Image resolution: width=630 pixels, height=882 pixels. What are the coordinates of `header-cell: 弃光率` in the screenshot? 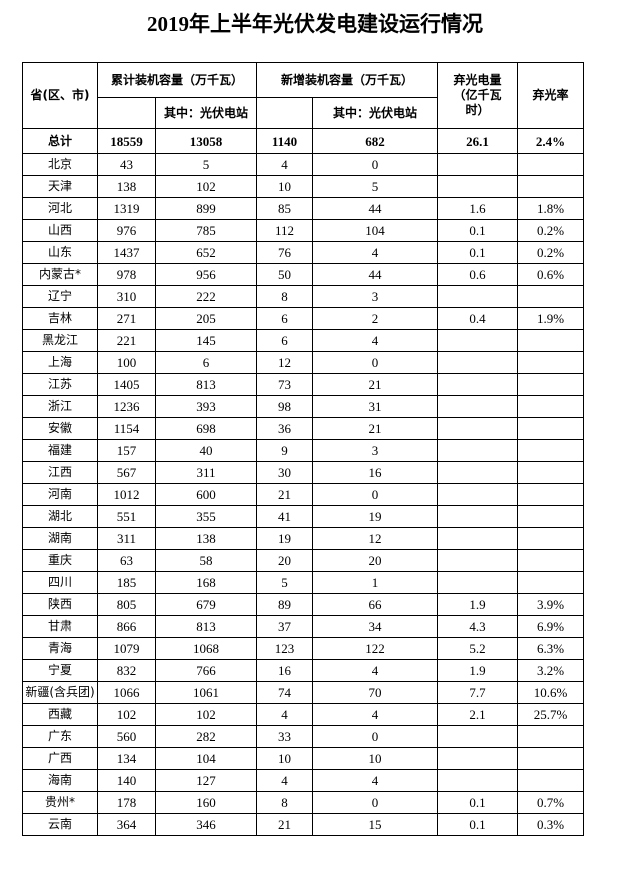 It's located at (551, 95).